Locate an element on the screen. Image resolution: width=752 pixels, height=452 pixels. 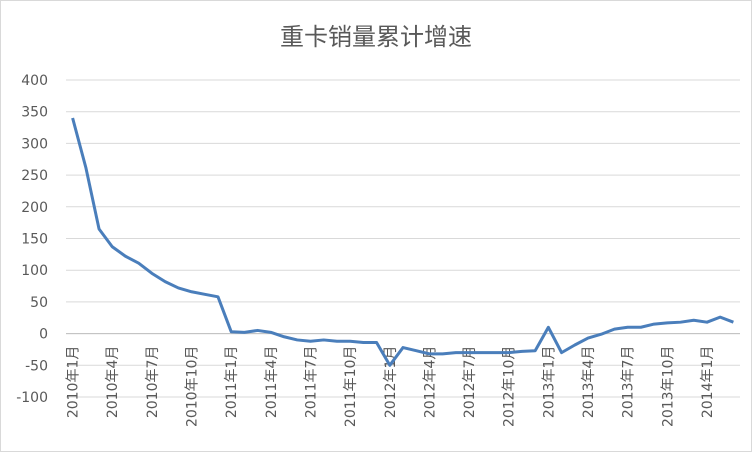
x-tick-label: 2010年1月 is located at coordinates (74, 382).